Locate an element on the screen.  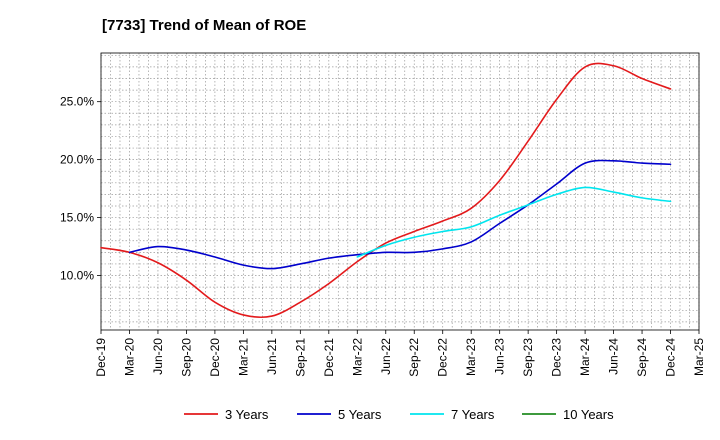
x-tick-label: Sep-22 is located at coordinates (414, 357).